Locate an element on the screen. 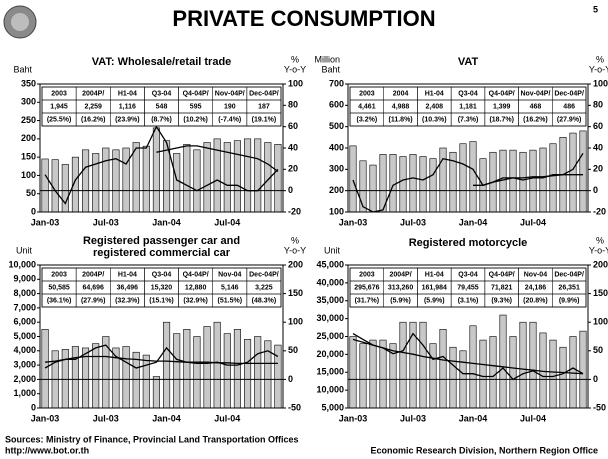  y-tick-label: 40,000 is located at coordinates (330, 282).